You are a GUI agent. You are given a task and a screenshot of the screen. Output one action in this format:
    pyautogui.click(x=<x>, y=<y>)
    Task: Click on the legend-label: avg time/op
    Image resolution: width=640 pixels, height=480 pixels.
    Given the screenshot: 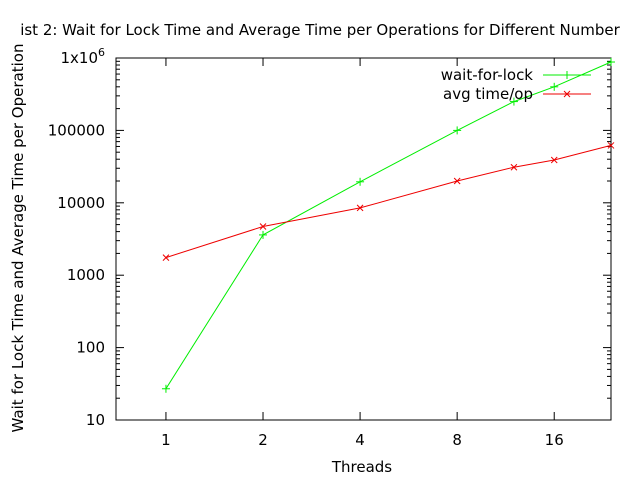 What is the action you would take?
    pyautogui.click(x=488, y=94)
    